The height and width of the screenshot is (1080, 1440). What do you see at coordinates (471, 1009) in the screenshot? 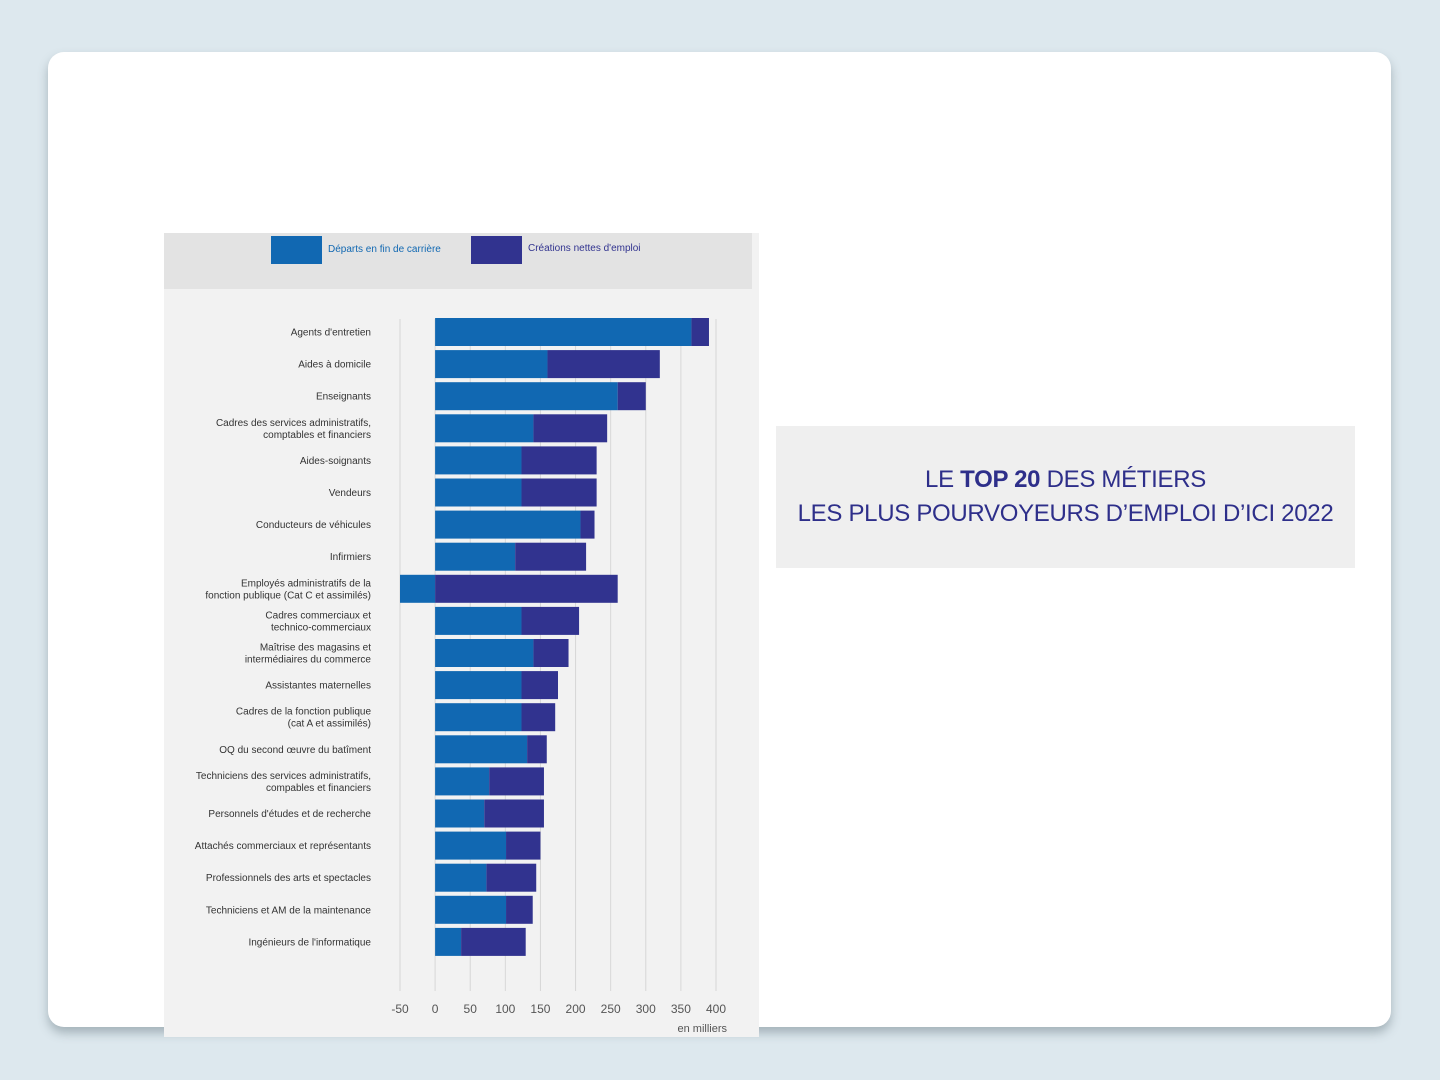
I see `tick-label-2: 50` at bounding box center [471, 1009].